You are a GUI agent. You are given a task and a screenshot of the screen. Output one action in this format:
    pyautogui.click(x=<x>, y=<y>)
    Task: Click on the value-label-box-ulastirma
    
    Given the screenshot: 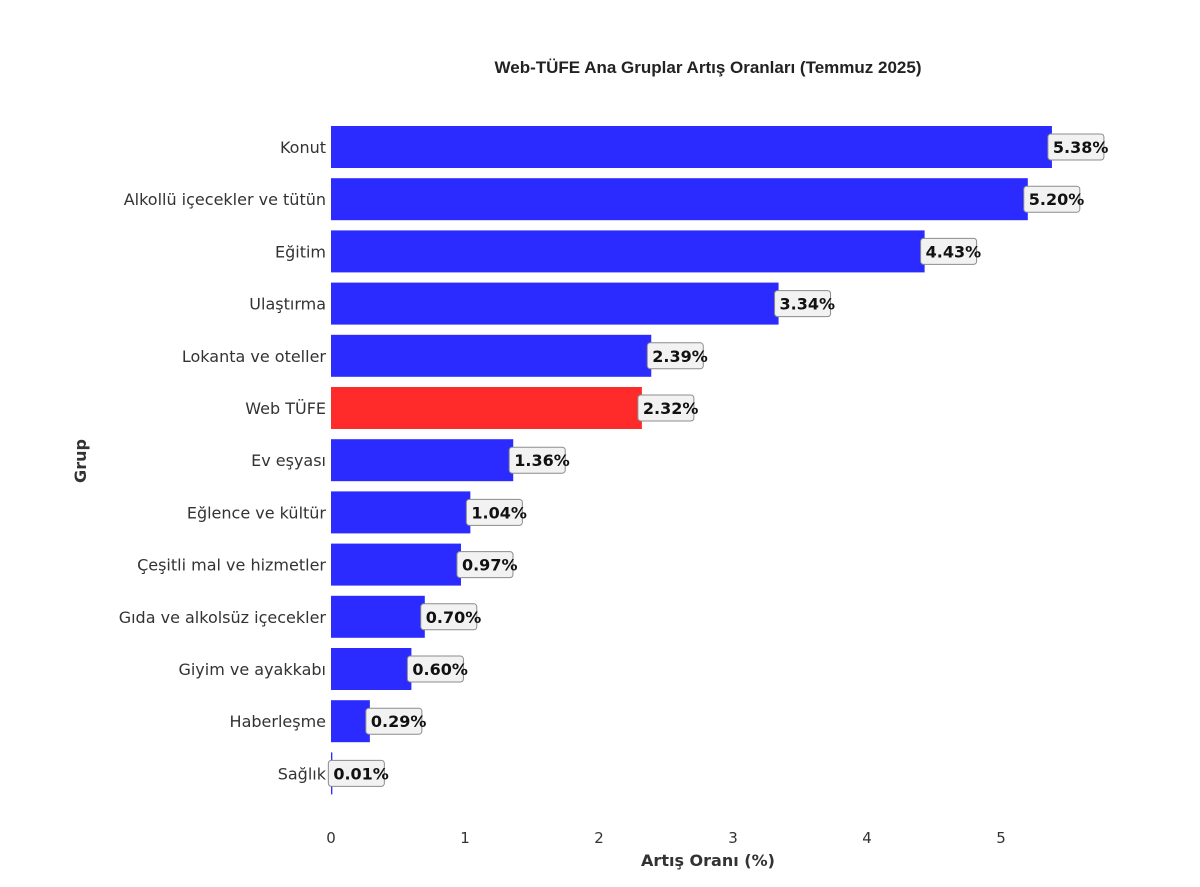 What is the action you would take?
    pyautogui.click(x=803, y=304)
    